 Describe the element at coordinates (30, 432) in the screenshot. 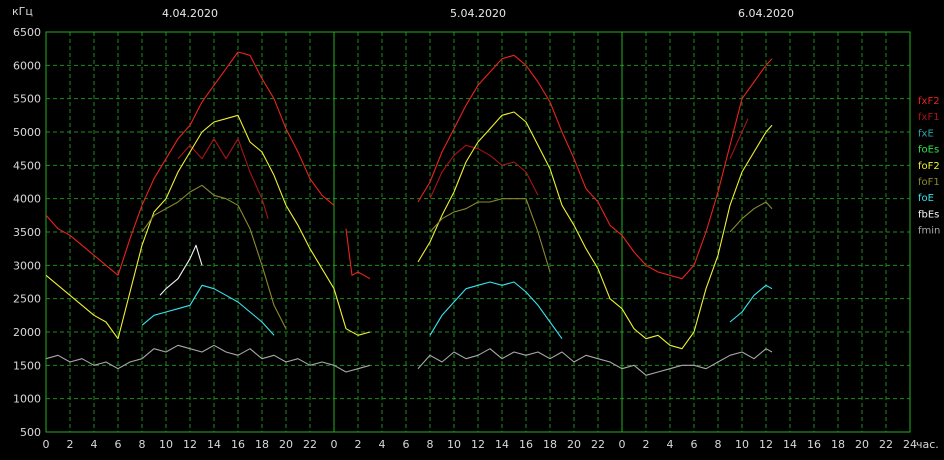

I see `y-tick-label: 500` at that location.